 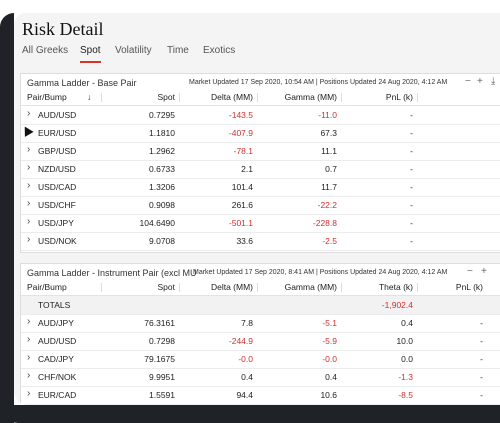 I want to click on table-row: › CHF/NOK 9.9951 0.4 0.4 -1.3 -, so click(x=260, y=377).